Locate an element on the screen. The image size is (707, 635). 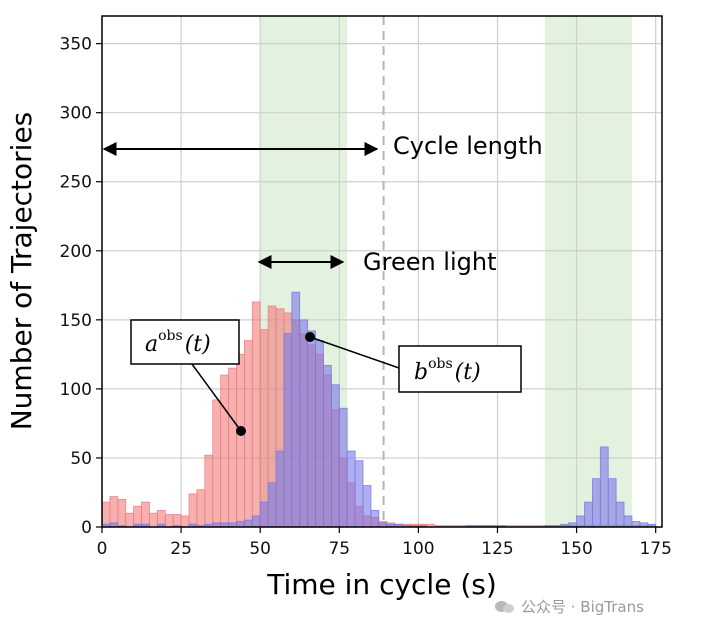
a-label: aobs(t) is located at coordinates (178, 342).